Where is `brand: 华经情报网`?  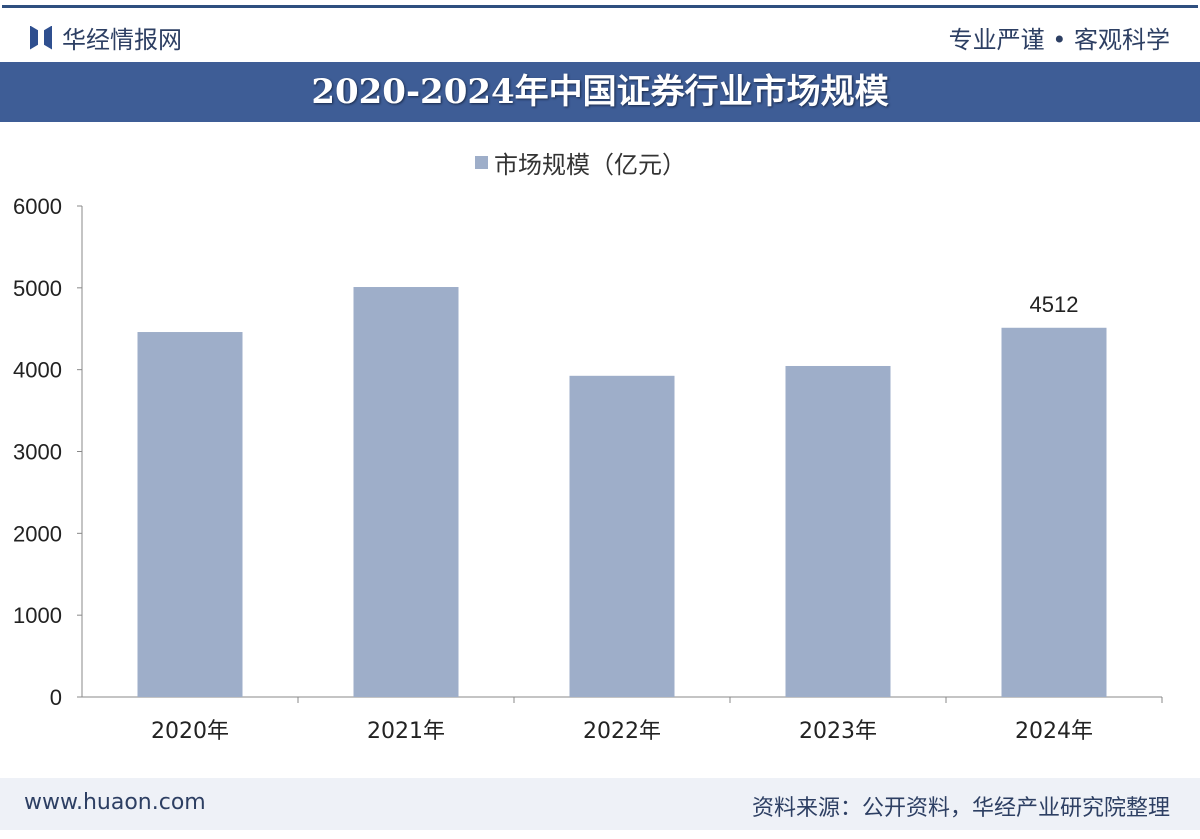
brand: 华经情报网 is located at coordinates (106, 37).